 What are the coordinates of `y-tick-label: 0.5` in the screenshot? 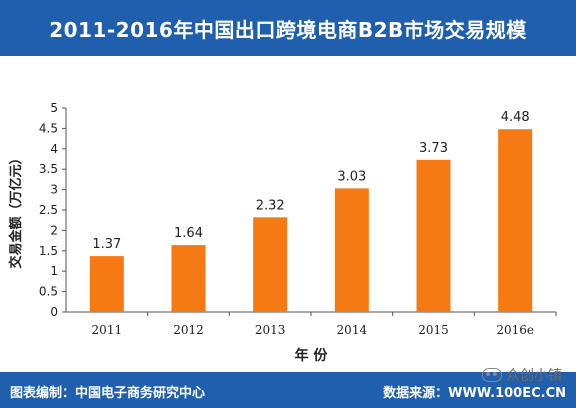 It's located at (48, 292).